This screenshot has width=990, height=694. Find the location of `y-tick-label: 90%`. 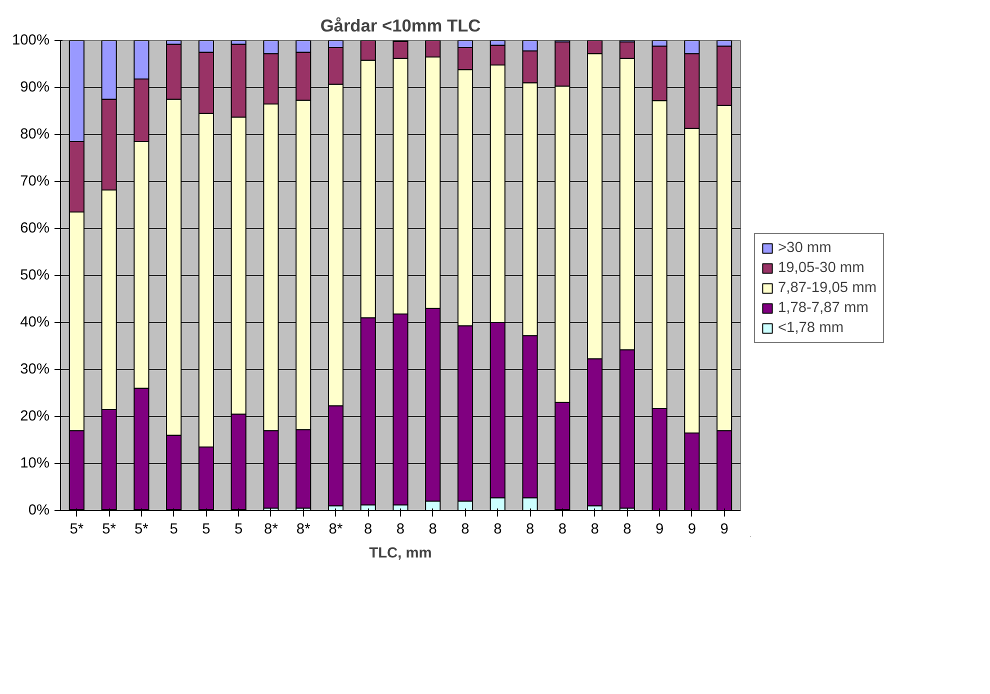

y-tick-label: 90% is located at coordinates (35, 88).